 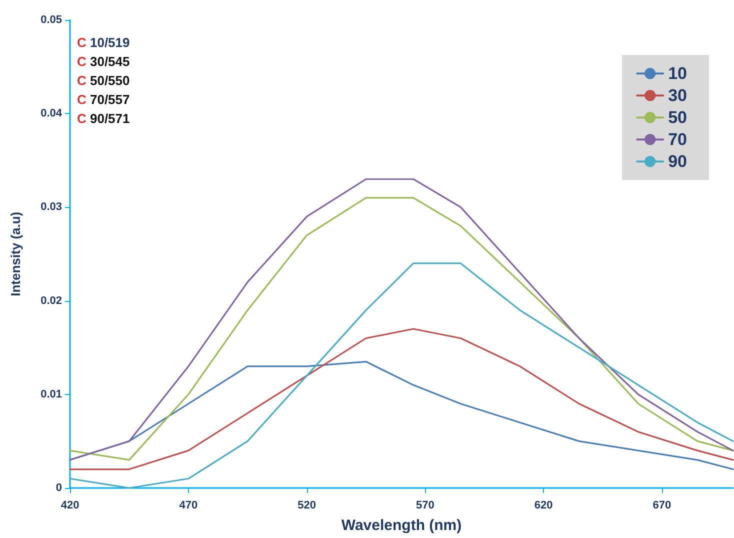 I want to click on annotation: C 50/550, so click(x=103, y=80).